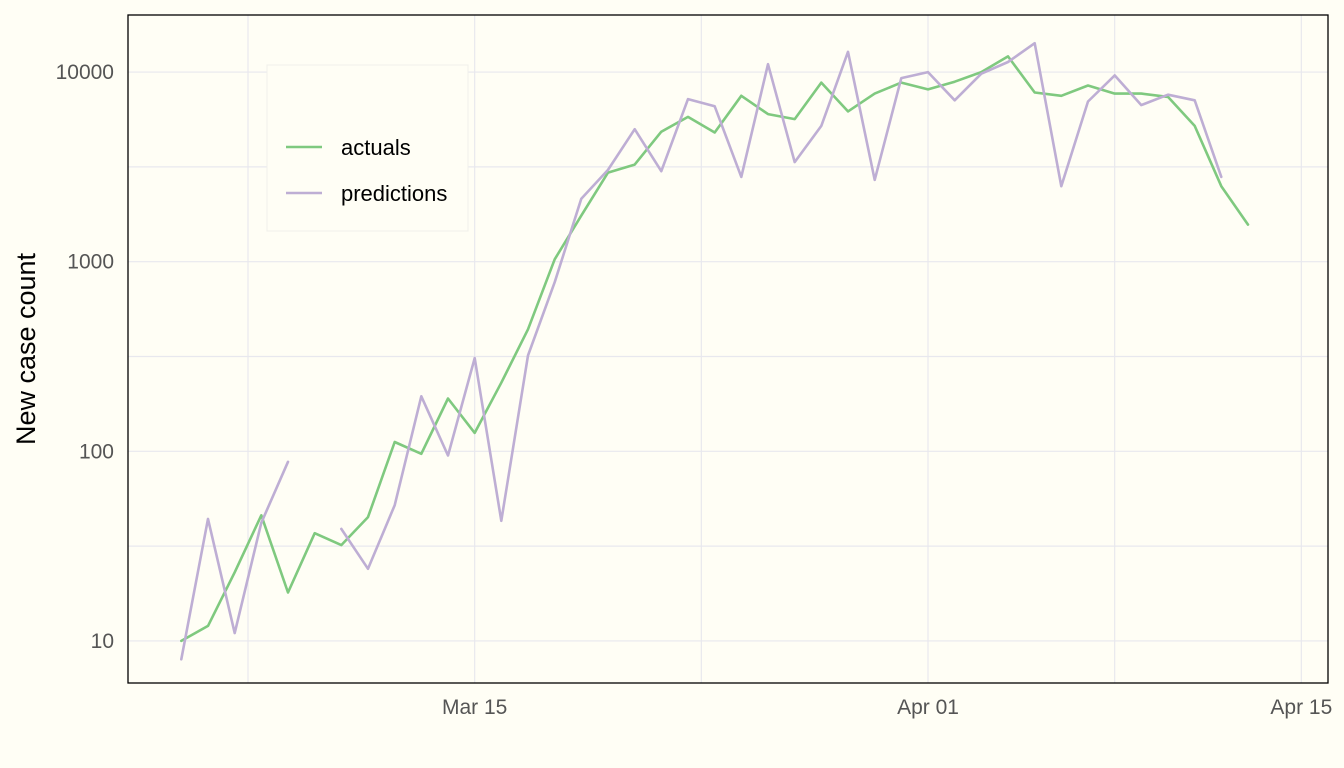  Describe the element at coordinates (90, 262) in the screenshot. I see `y-tick-label: 1000` at that location.